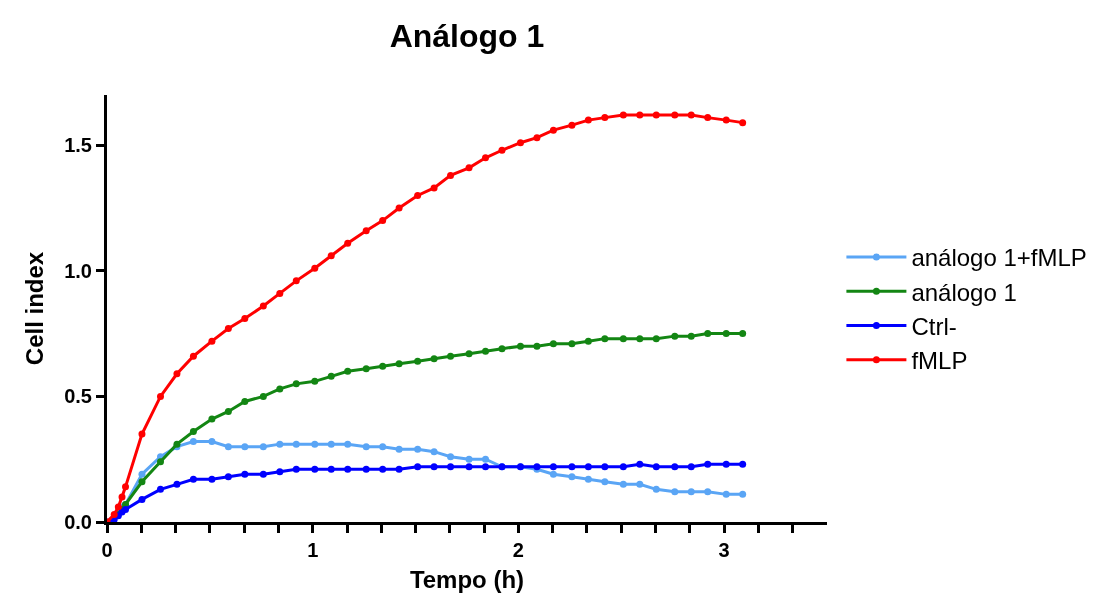  What do you see at coordinates (78, 145) in the screenshot?
I see `y-tick-label: 1.5` at bounding box center [78, 145].